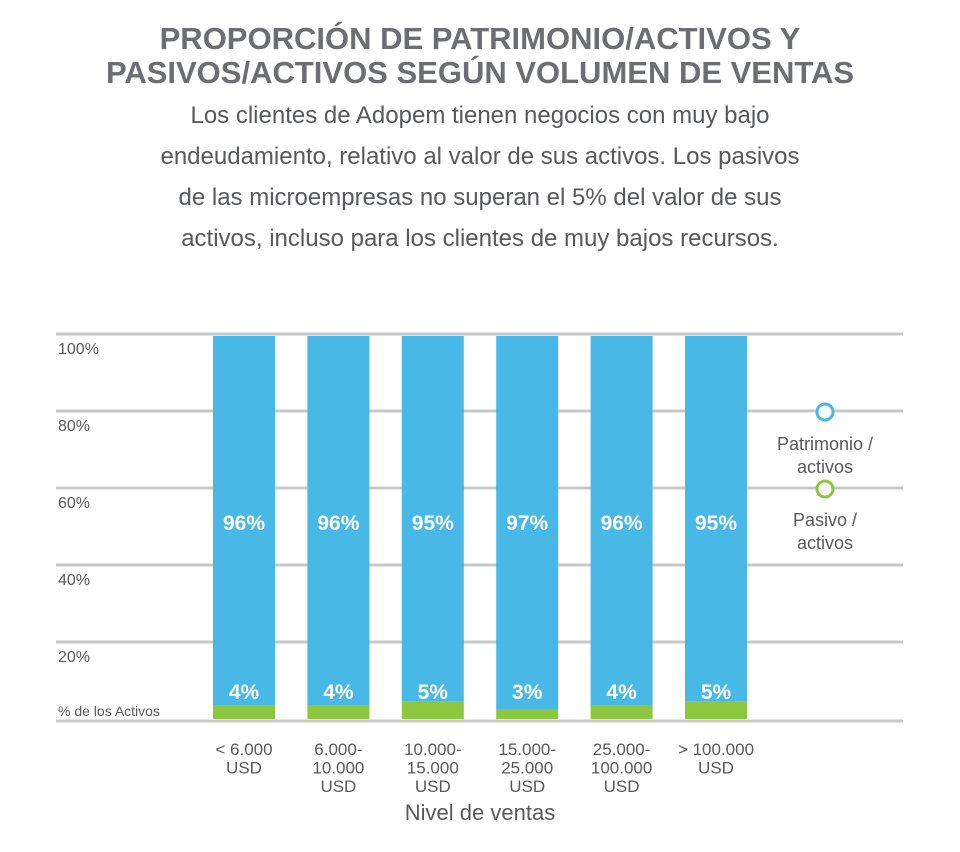  What do you see at coordinates (338, 768) in the screenshot?
I see `x-tick-label: 10.000` at bounding box center [338, 768].